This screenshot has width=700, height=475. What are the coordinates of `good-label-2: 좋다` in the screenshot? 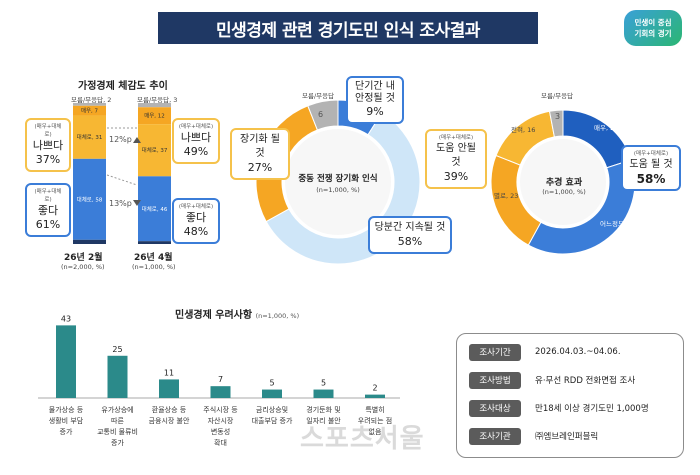 It's located at (196, 217).